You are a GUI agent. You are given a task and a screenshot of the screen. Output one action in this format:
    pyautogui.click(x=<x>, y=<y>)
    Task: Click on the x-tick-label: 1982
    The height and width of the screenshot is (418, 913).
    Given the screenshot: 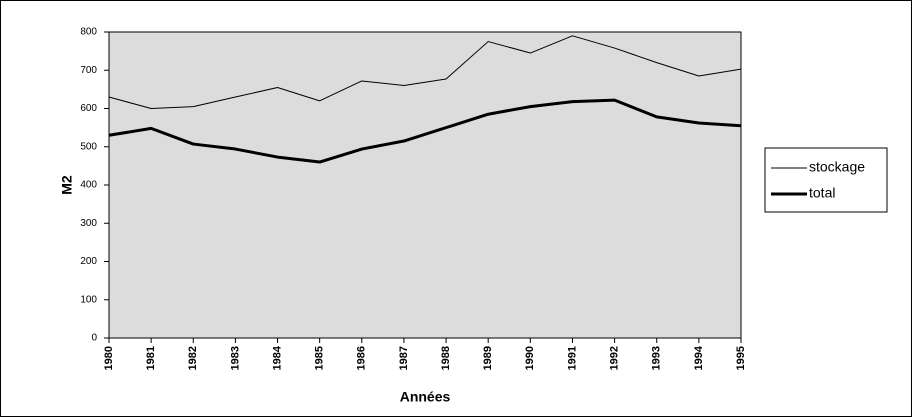 What is the action you would take?
    pyautogui.click(x=193, y=358)
    